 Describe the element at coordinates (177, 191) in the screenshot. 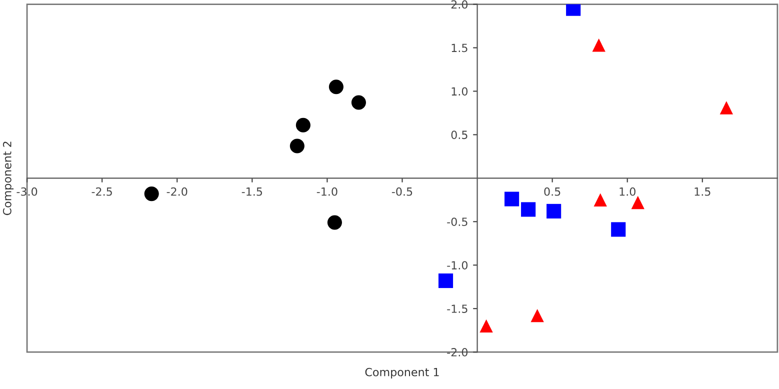

I see `x-tick-label: -2.0` at that location.